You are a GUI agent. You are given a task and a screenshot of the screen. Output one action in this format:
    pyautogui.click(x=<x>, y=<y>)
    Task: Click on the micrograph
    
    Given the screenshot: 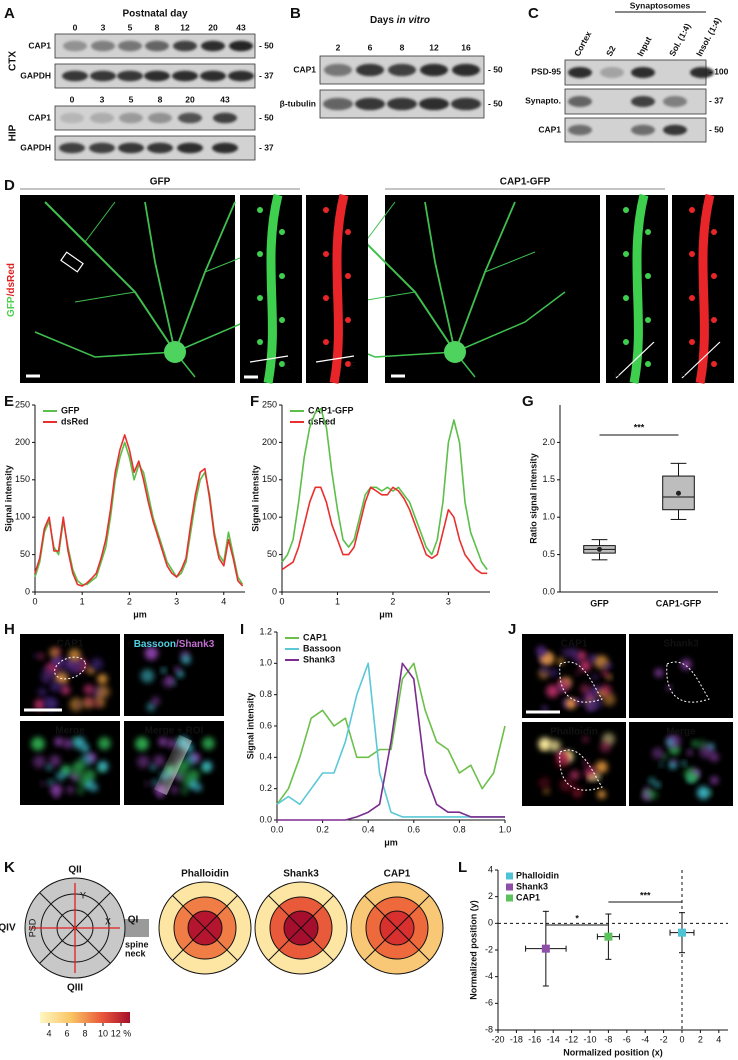 What is the action you would take?
    pyautogui.click(x=492, y=289)
    